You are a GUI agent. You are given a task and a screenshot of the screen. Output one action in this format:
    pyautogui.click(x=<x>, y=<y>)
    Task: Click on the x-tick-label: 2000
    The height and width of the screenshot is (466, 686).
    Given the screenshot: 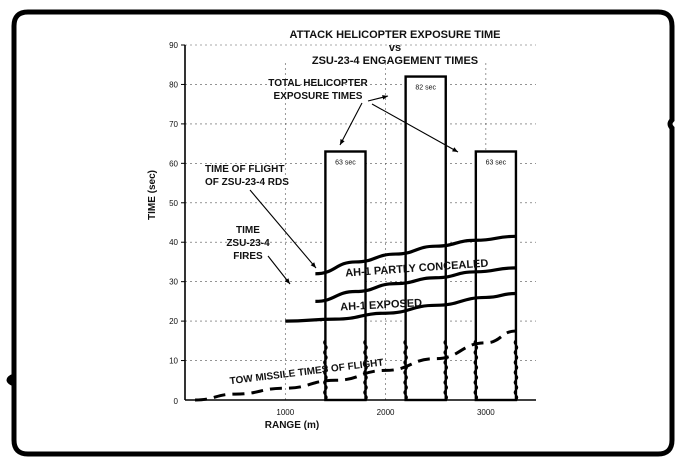 What is the action you would take?
    pyautogui.click(x=386, y=412)
    